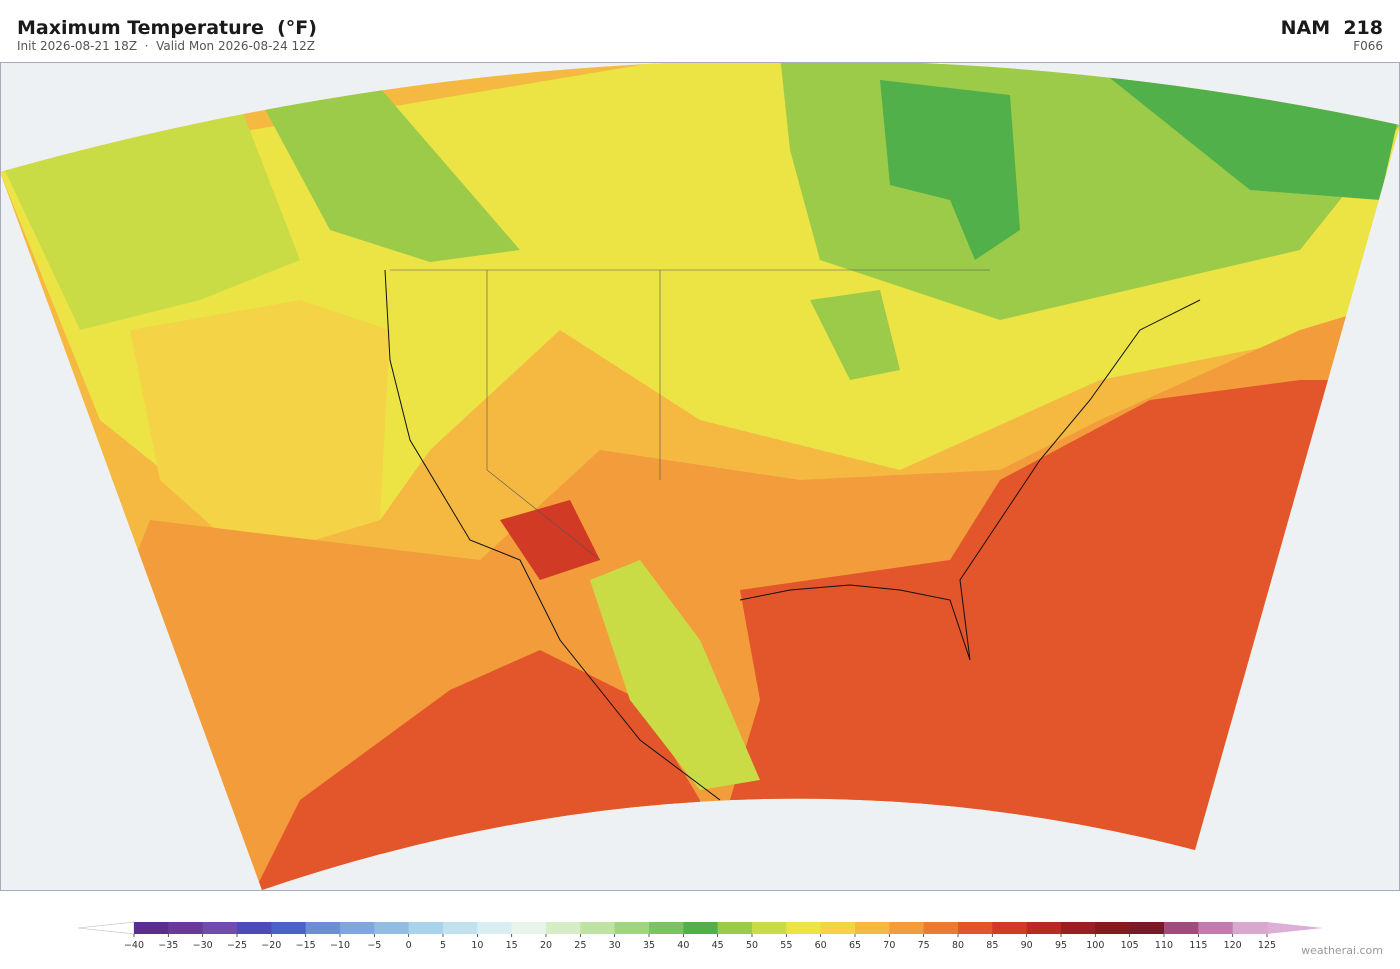  I want to click on colorbar-tick-label: 105, so click(1130, 945).